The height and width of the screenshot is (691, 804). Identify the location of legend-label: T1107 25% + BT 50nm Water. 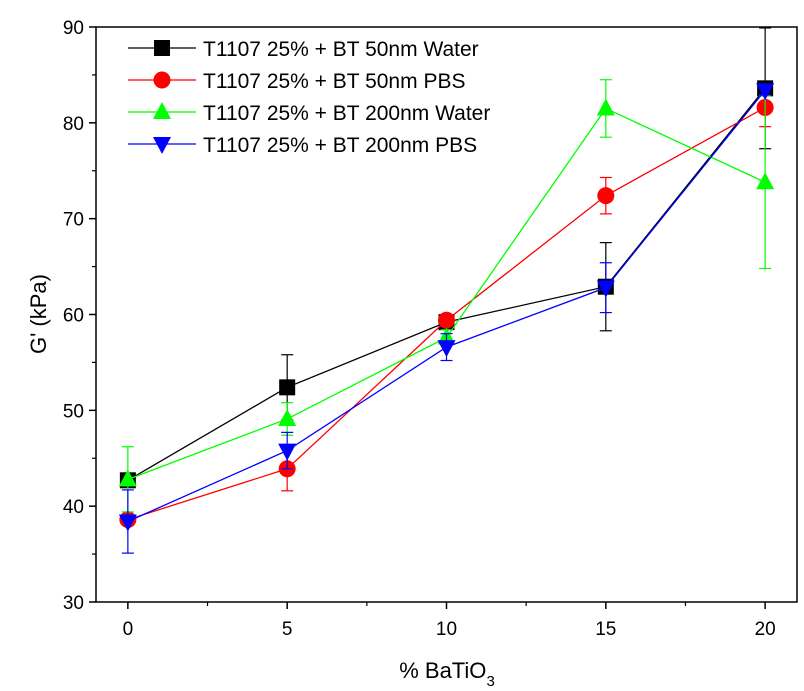
(341, 49).